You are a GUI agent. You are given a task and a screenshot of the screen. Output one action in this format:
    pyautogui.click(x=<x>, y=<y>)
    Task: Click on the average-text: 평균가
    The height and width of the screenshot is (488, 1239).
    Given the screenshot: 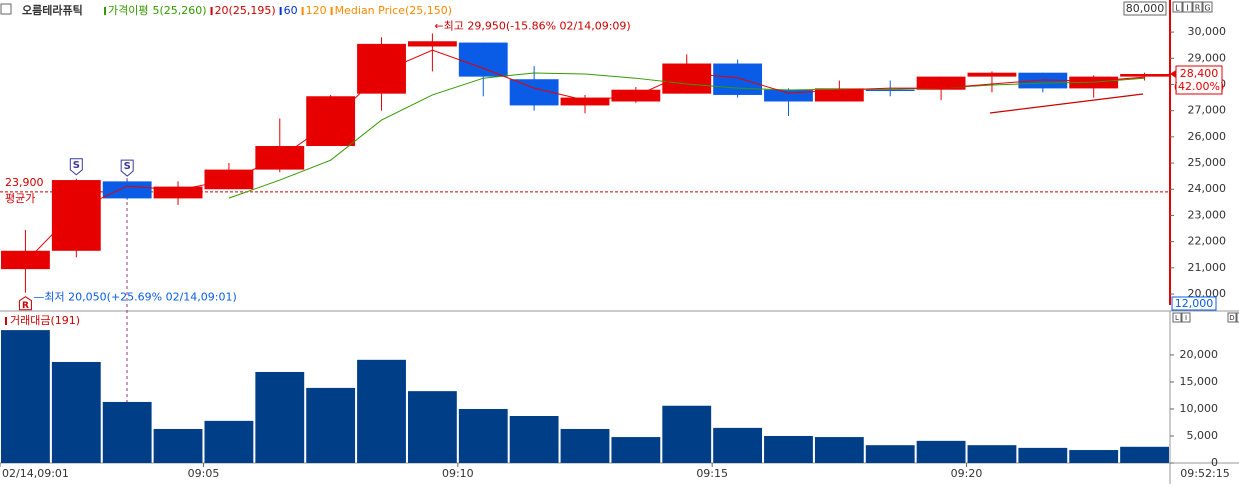 What is the action you would take?
    pyautogui.click(x=20, y=198)
    